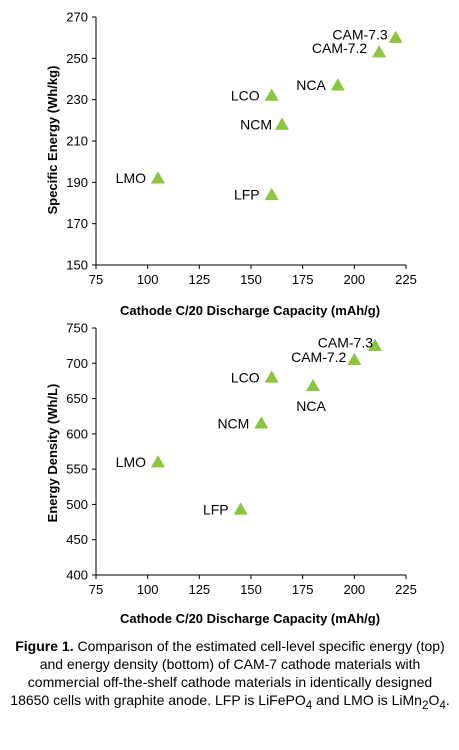 This screenshot has width=459, height=750. I want to click on caption-text: O, so click(434, 700).